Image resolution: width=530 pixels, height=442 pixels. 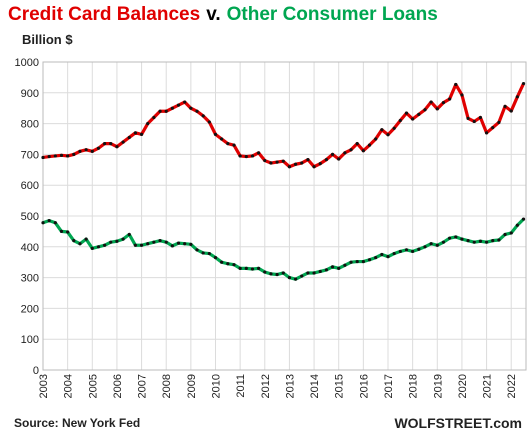 I want to click on title-part: Credit Card Balances, so click(x=104, y=14).